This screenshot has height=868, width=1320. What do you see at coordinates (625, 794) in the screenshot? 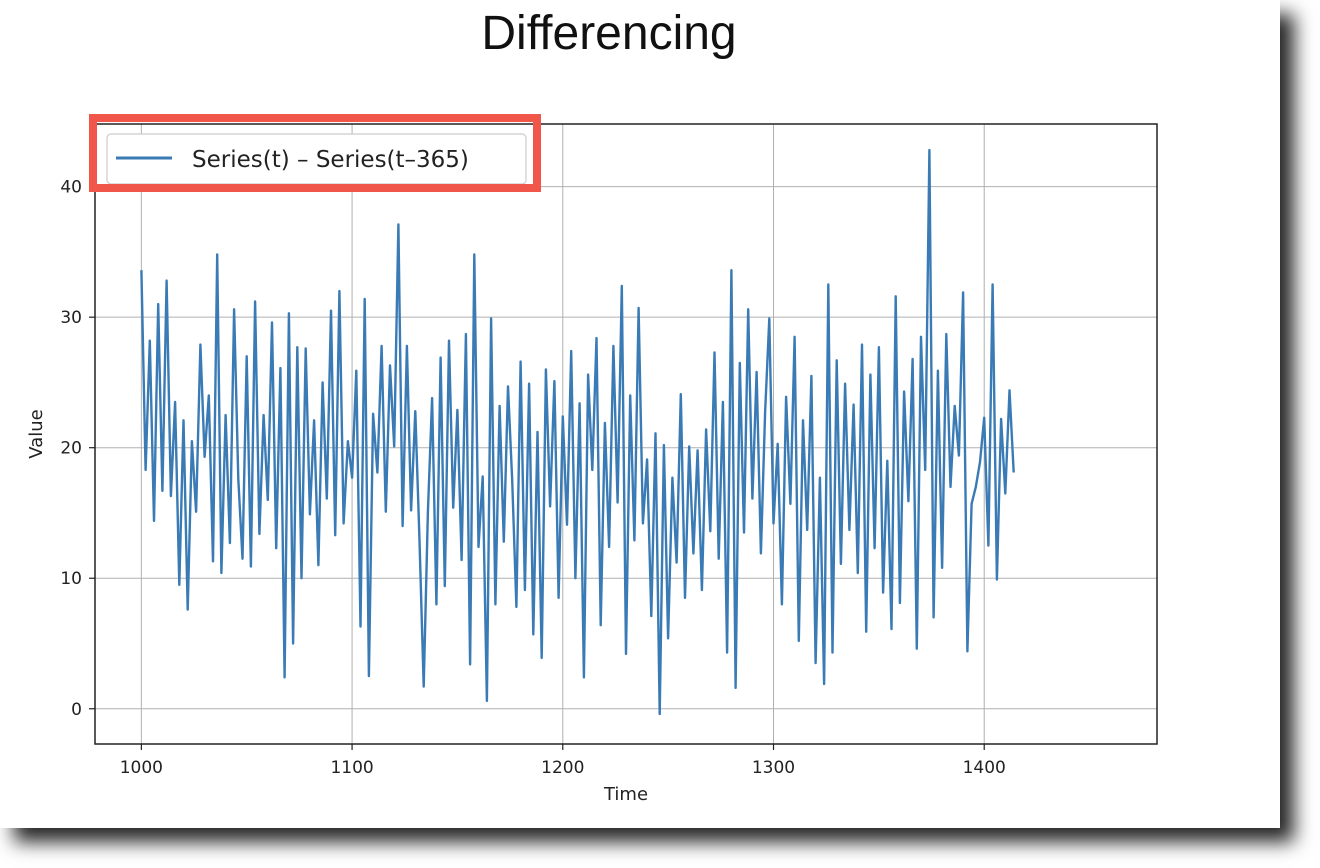
I see `x-axis-label: Time` at bounding box center [625, 794].